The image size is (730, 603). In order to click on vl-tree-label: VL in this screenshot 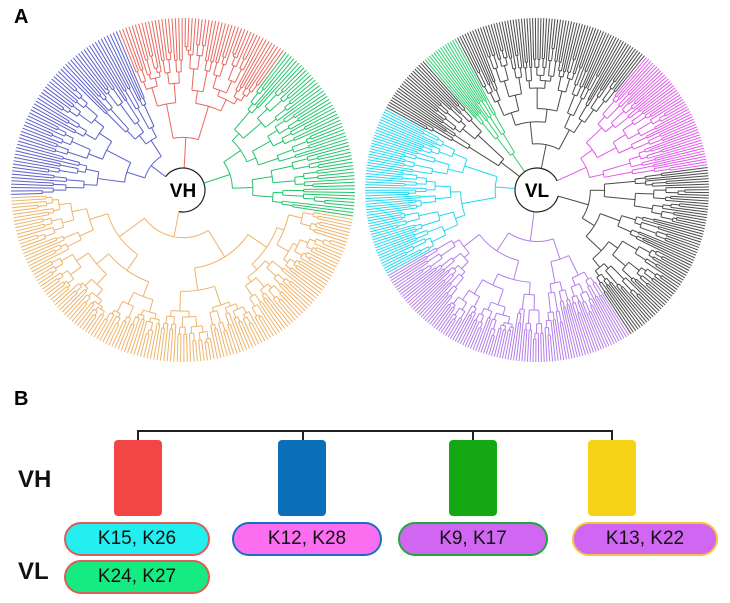, I will do `click(537, 191)`.